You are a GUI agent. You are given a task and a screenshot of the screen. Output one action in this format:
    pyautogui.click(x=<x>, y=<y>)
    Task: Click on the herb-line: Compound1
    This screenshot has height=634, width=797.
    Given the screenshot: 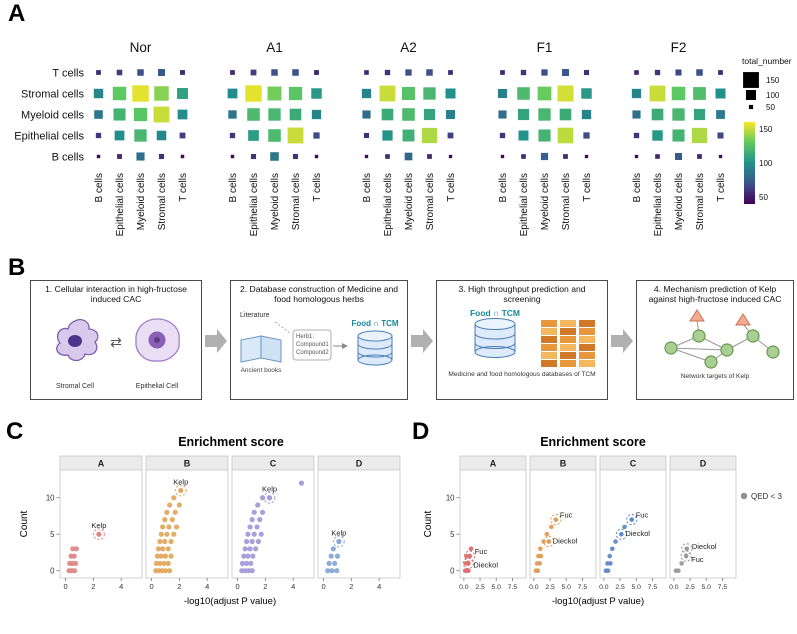 What is the action you would take?
    pyautogui.click(x=312, y=345)
    